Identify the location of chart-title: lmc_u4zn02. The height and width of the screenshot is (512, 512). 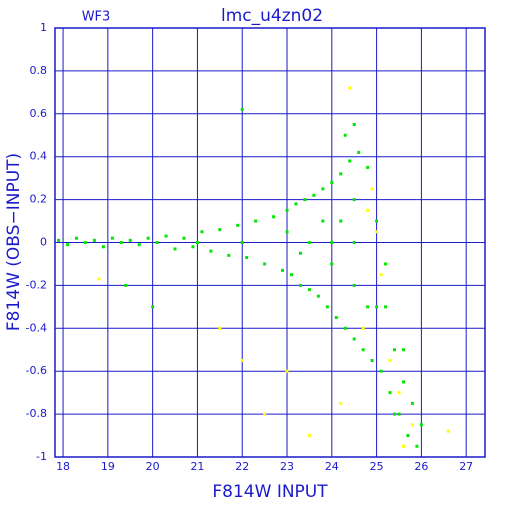
(272, 16).